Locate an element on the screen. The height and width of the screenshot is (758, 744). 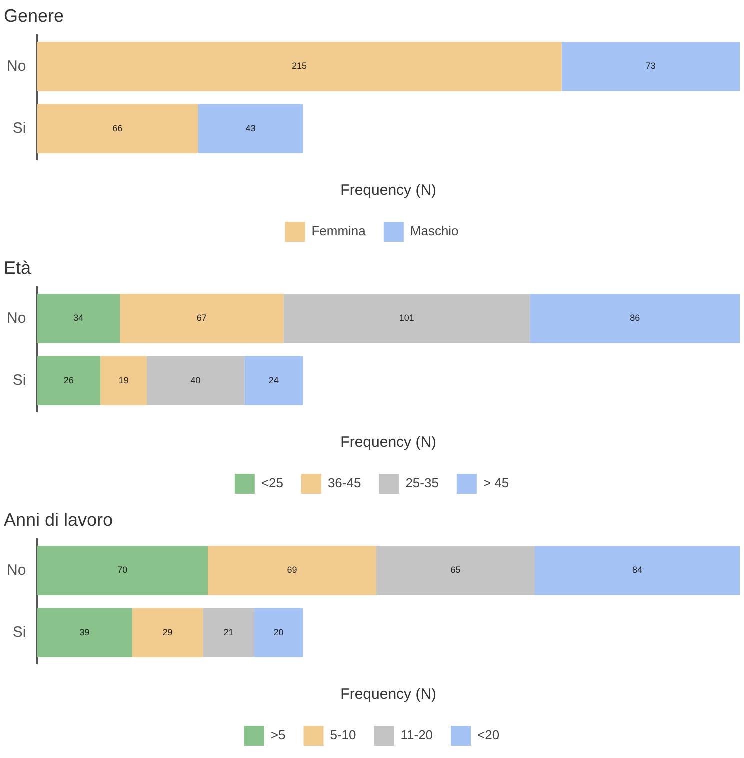
data-label: 65 is located at coordinates (455, 570).